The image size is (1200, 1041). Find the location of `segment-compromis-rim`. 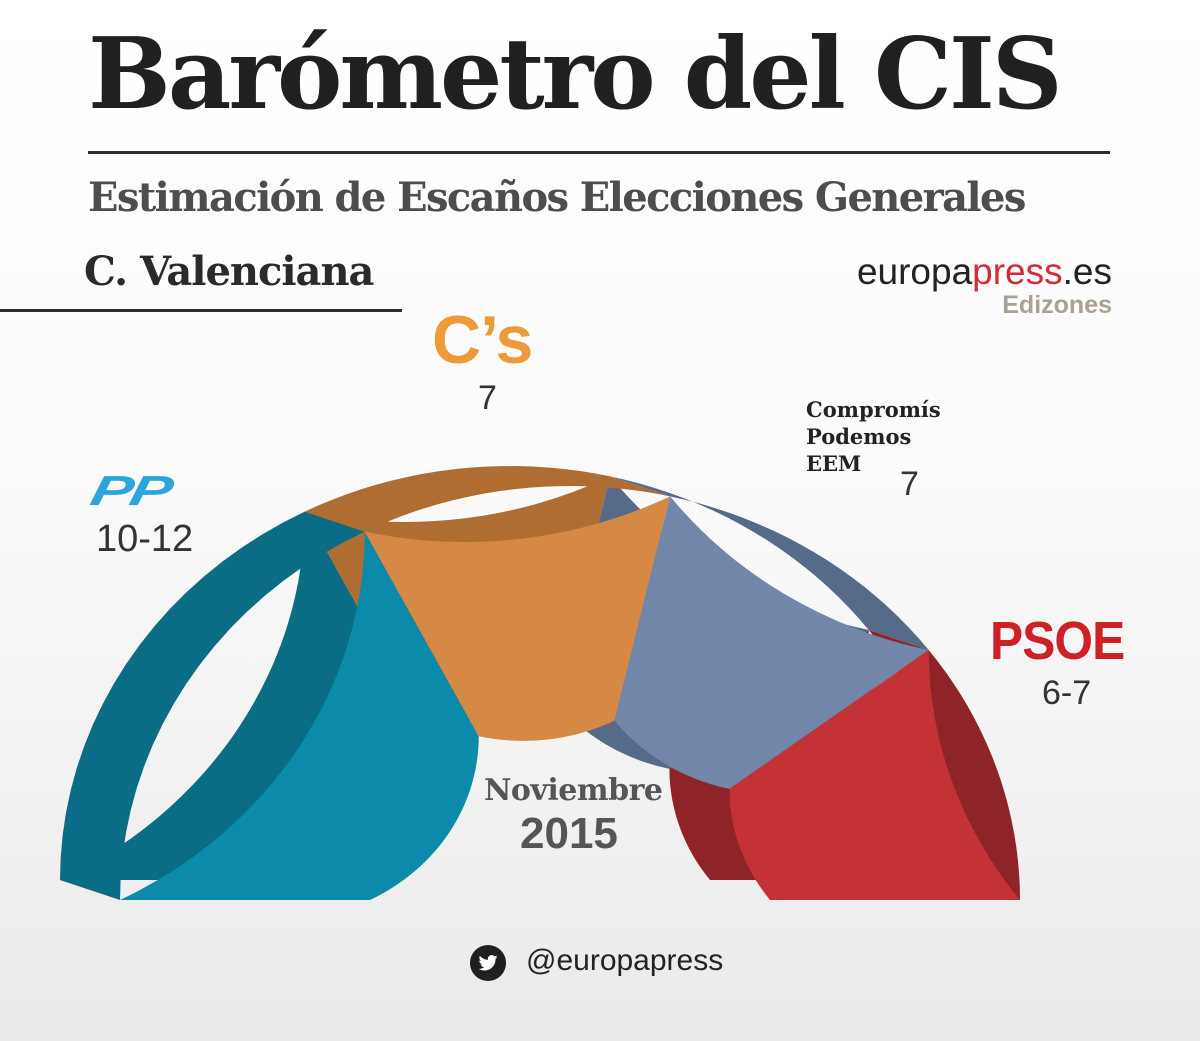

segment-compromis-rim is located at coordinates (769, 563).